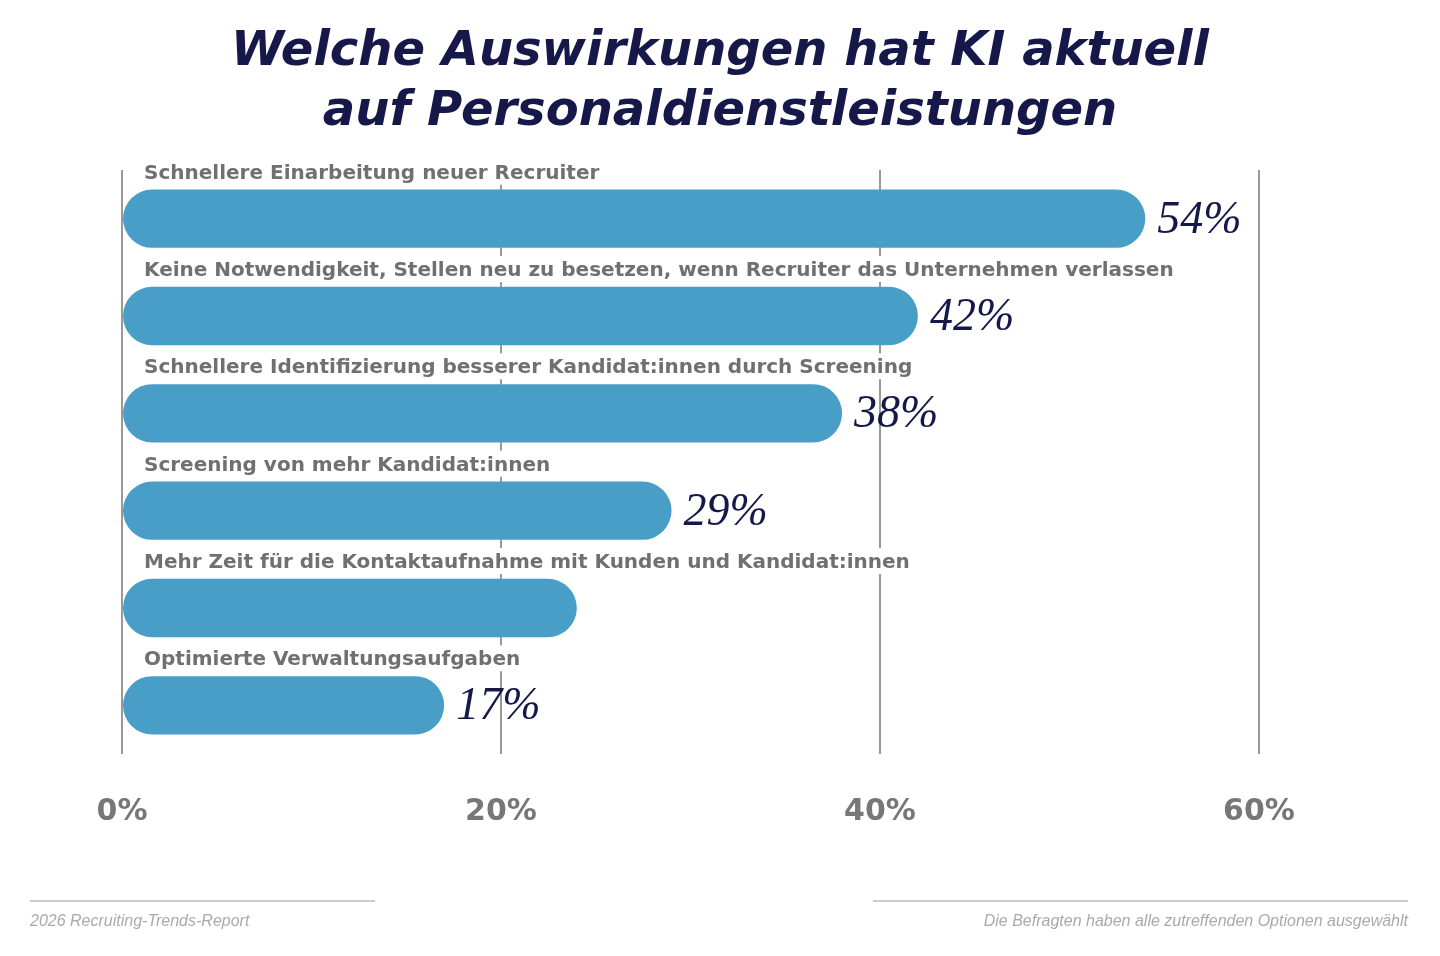 Image resolution: width=1440 pixels, height=956 pixels. Describe the element at coordinates (725, 509) in the screenshot. I see `data-label: 29%` at that location.